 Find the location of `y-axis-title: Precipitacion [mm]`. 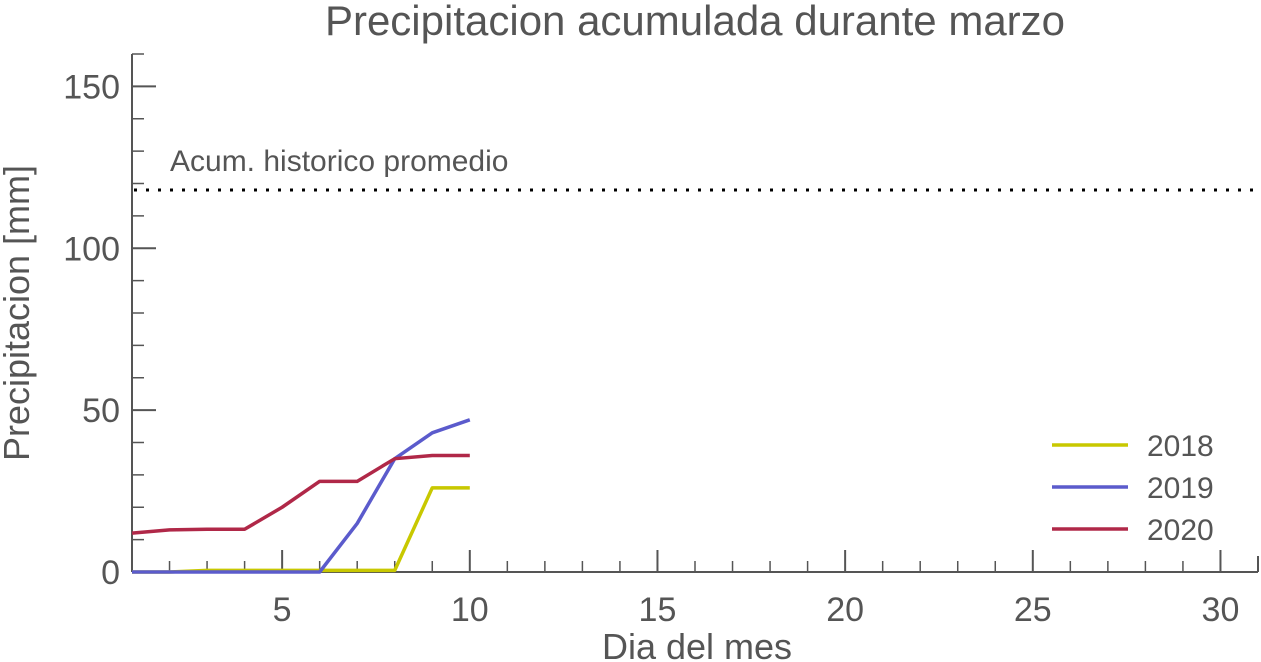

y-axis-title: Precipitacion [mm] is located at coordinates (18, 313).